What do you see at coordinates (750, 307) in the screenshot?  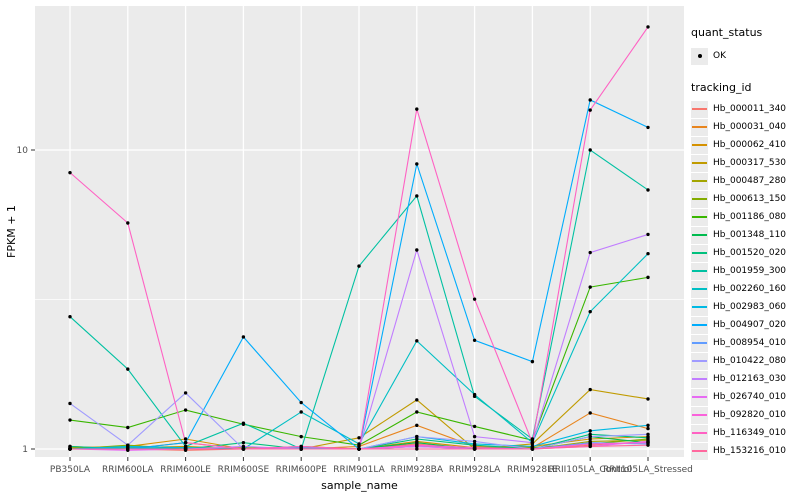 I see `legend-label: Hb_002983_060` at bounding box center [750, 307].